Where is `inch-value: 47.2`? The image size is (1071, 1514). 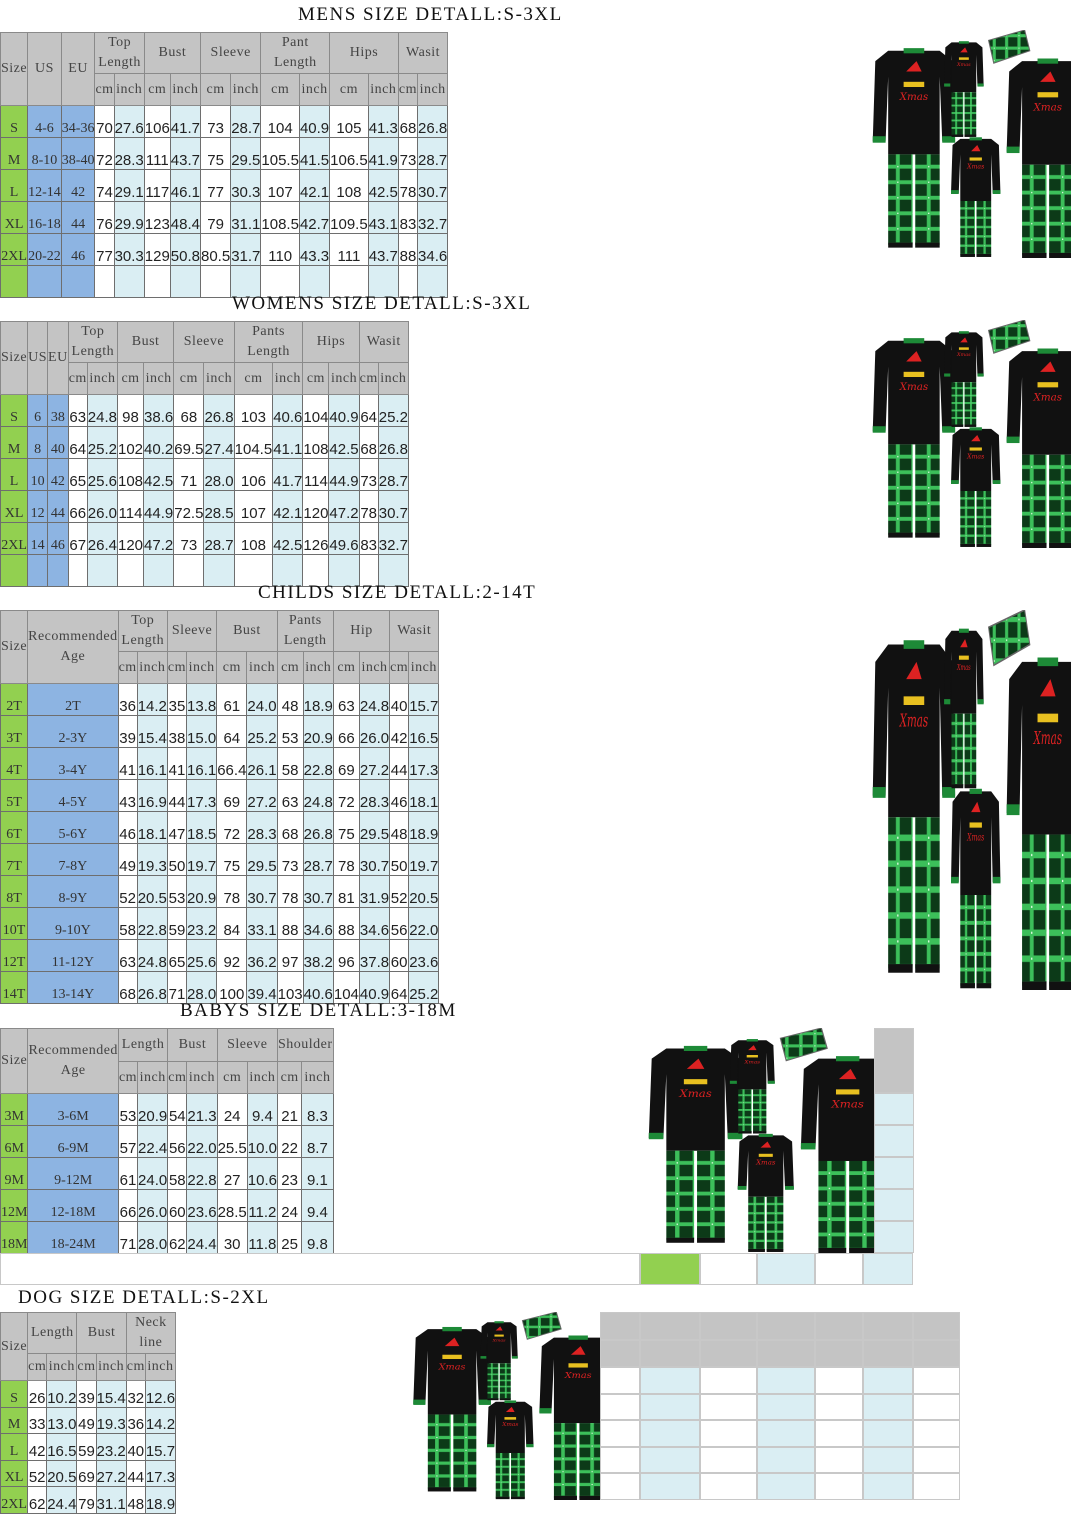
inch-value: 47.2 is located at coordinates (159, 538).